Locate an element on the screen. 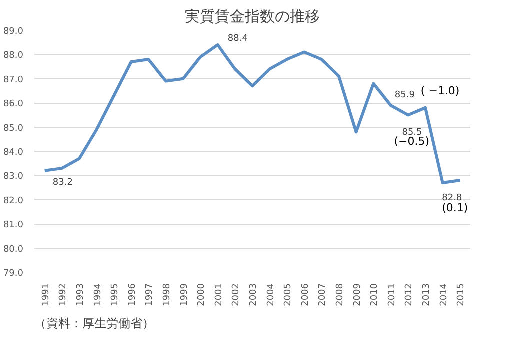 The image size is (508, 339). y-tick-label: 86.0 is located at coordinates (13, 105).